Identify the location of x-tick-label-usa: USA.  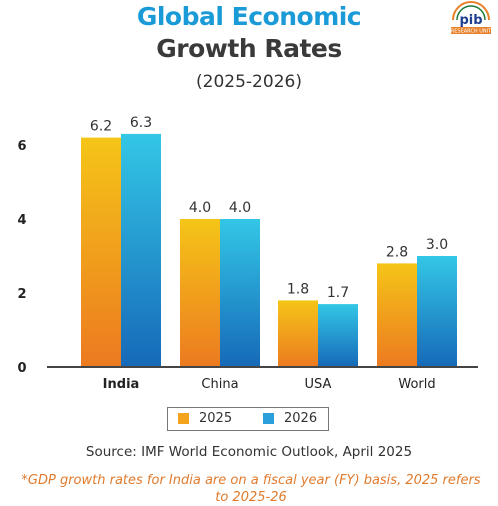
(318, 384).